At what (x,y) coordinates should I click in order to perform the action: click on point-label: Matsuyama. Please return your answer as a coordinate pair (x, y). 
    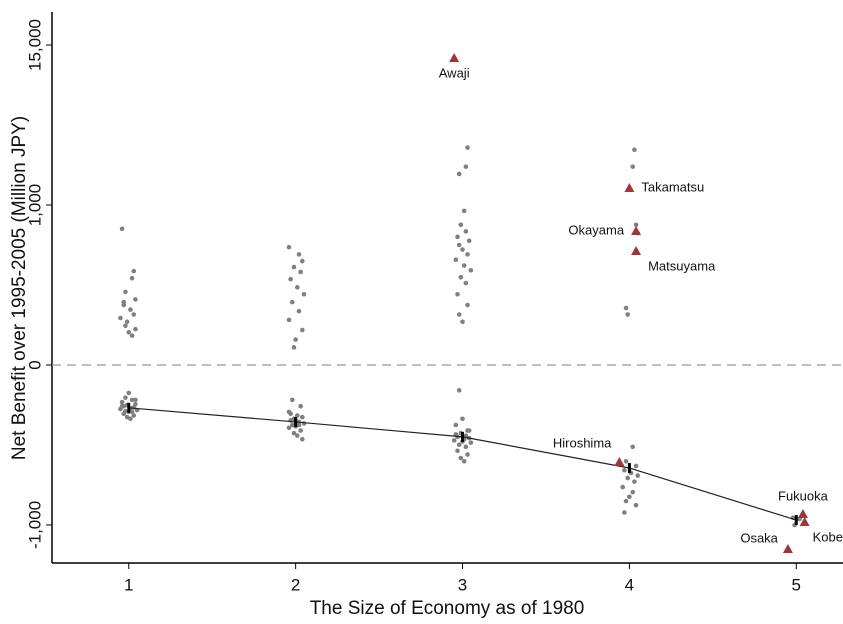
    Looking at the image, I should click on (682, 265).